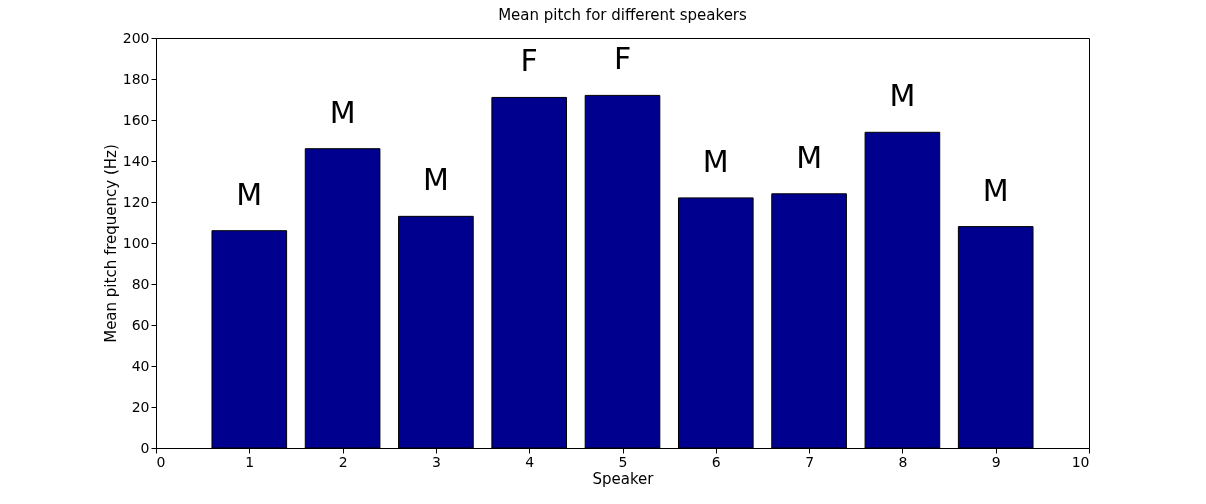 Image resolution: width=1206 pixels, height=504 pixels. Describe the element at coordinates (623, 478) in the screenshot. I see `x-axis-title: Speaker` at that location.